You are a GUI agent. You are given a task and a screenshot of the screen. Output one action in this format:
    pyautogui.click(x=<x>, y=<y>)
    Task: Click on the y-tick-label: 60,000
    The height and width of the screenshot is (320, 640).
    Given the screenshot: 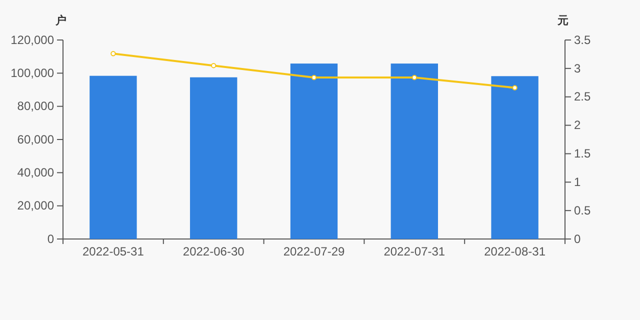 What is the action you would take?
    pyautogui.click(x=35, y=139)
    